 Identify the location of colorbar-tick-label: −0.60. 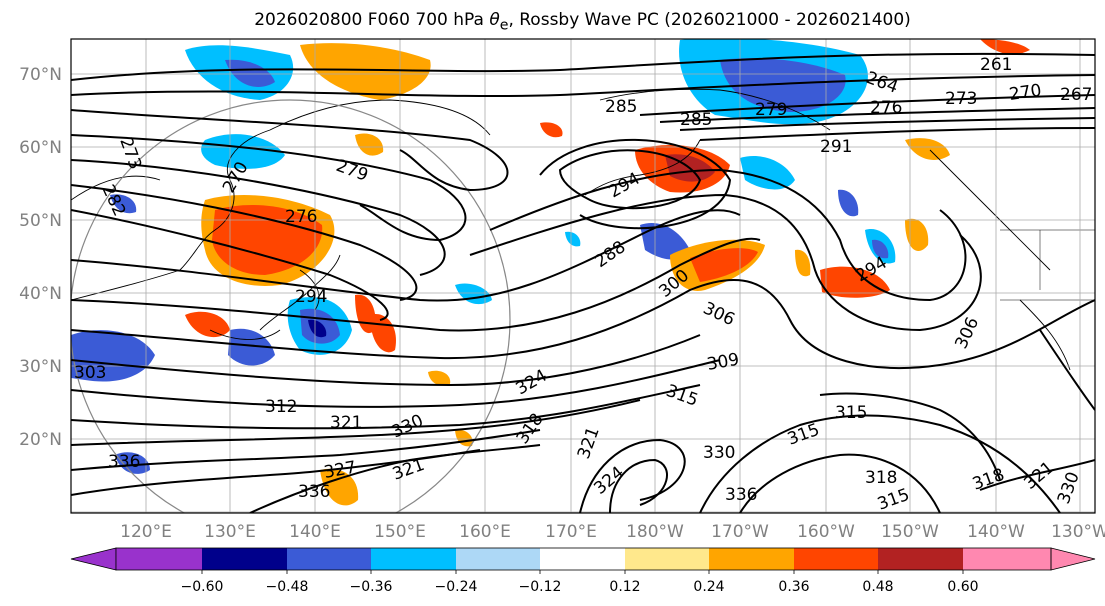
(202, 587).